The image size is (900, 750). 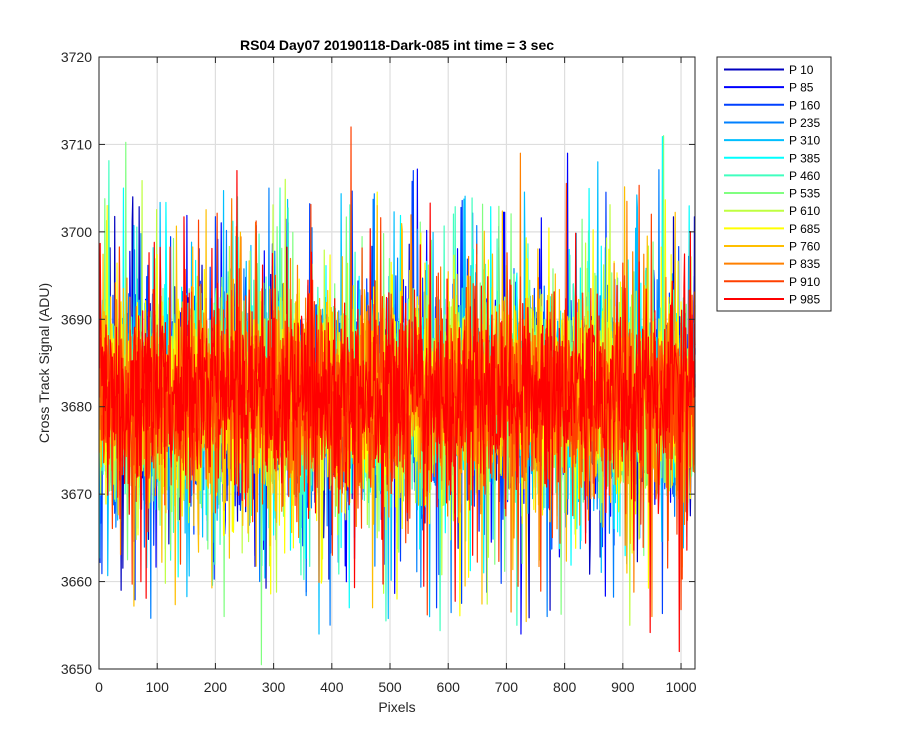 What do you see at coordinates (623, 687) in the screenshot?
I see `x-tick-label: 900` at bounding box center [623, 687].